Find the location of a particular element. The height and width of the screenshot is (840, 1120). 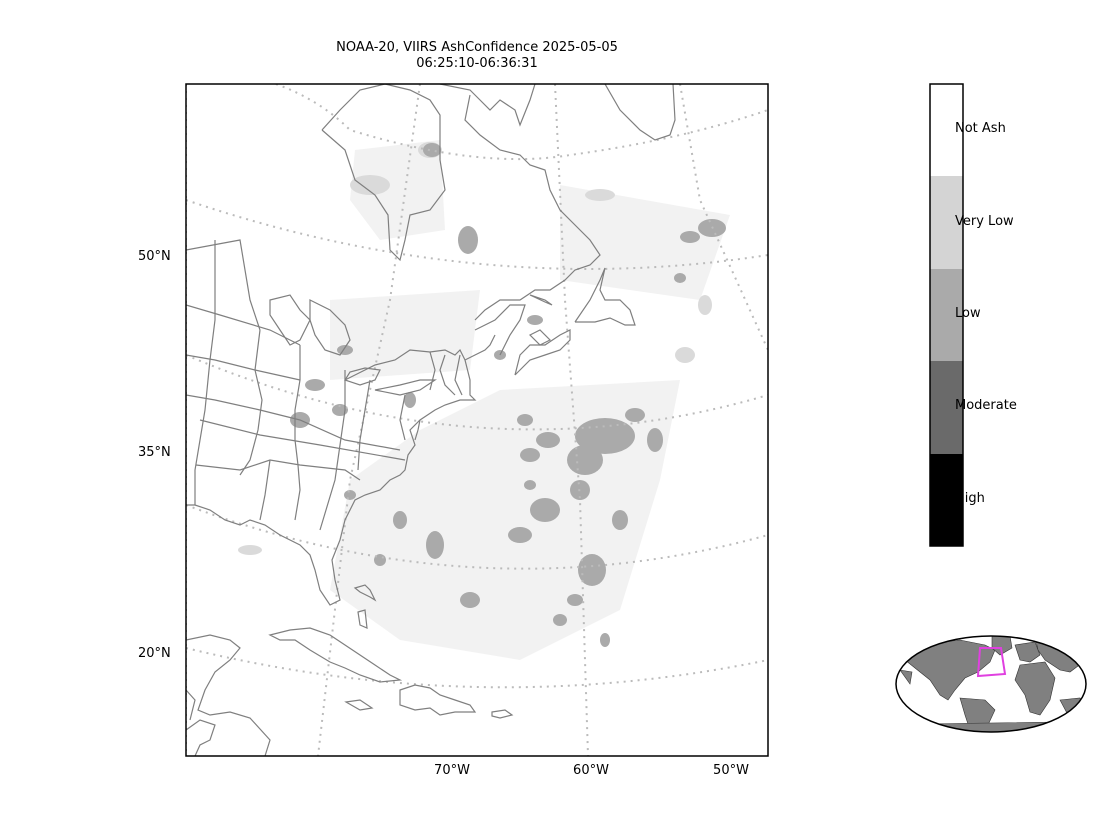

colorbar-label-very-low: Very Low is located at coordinates (984, 221).